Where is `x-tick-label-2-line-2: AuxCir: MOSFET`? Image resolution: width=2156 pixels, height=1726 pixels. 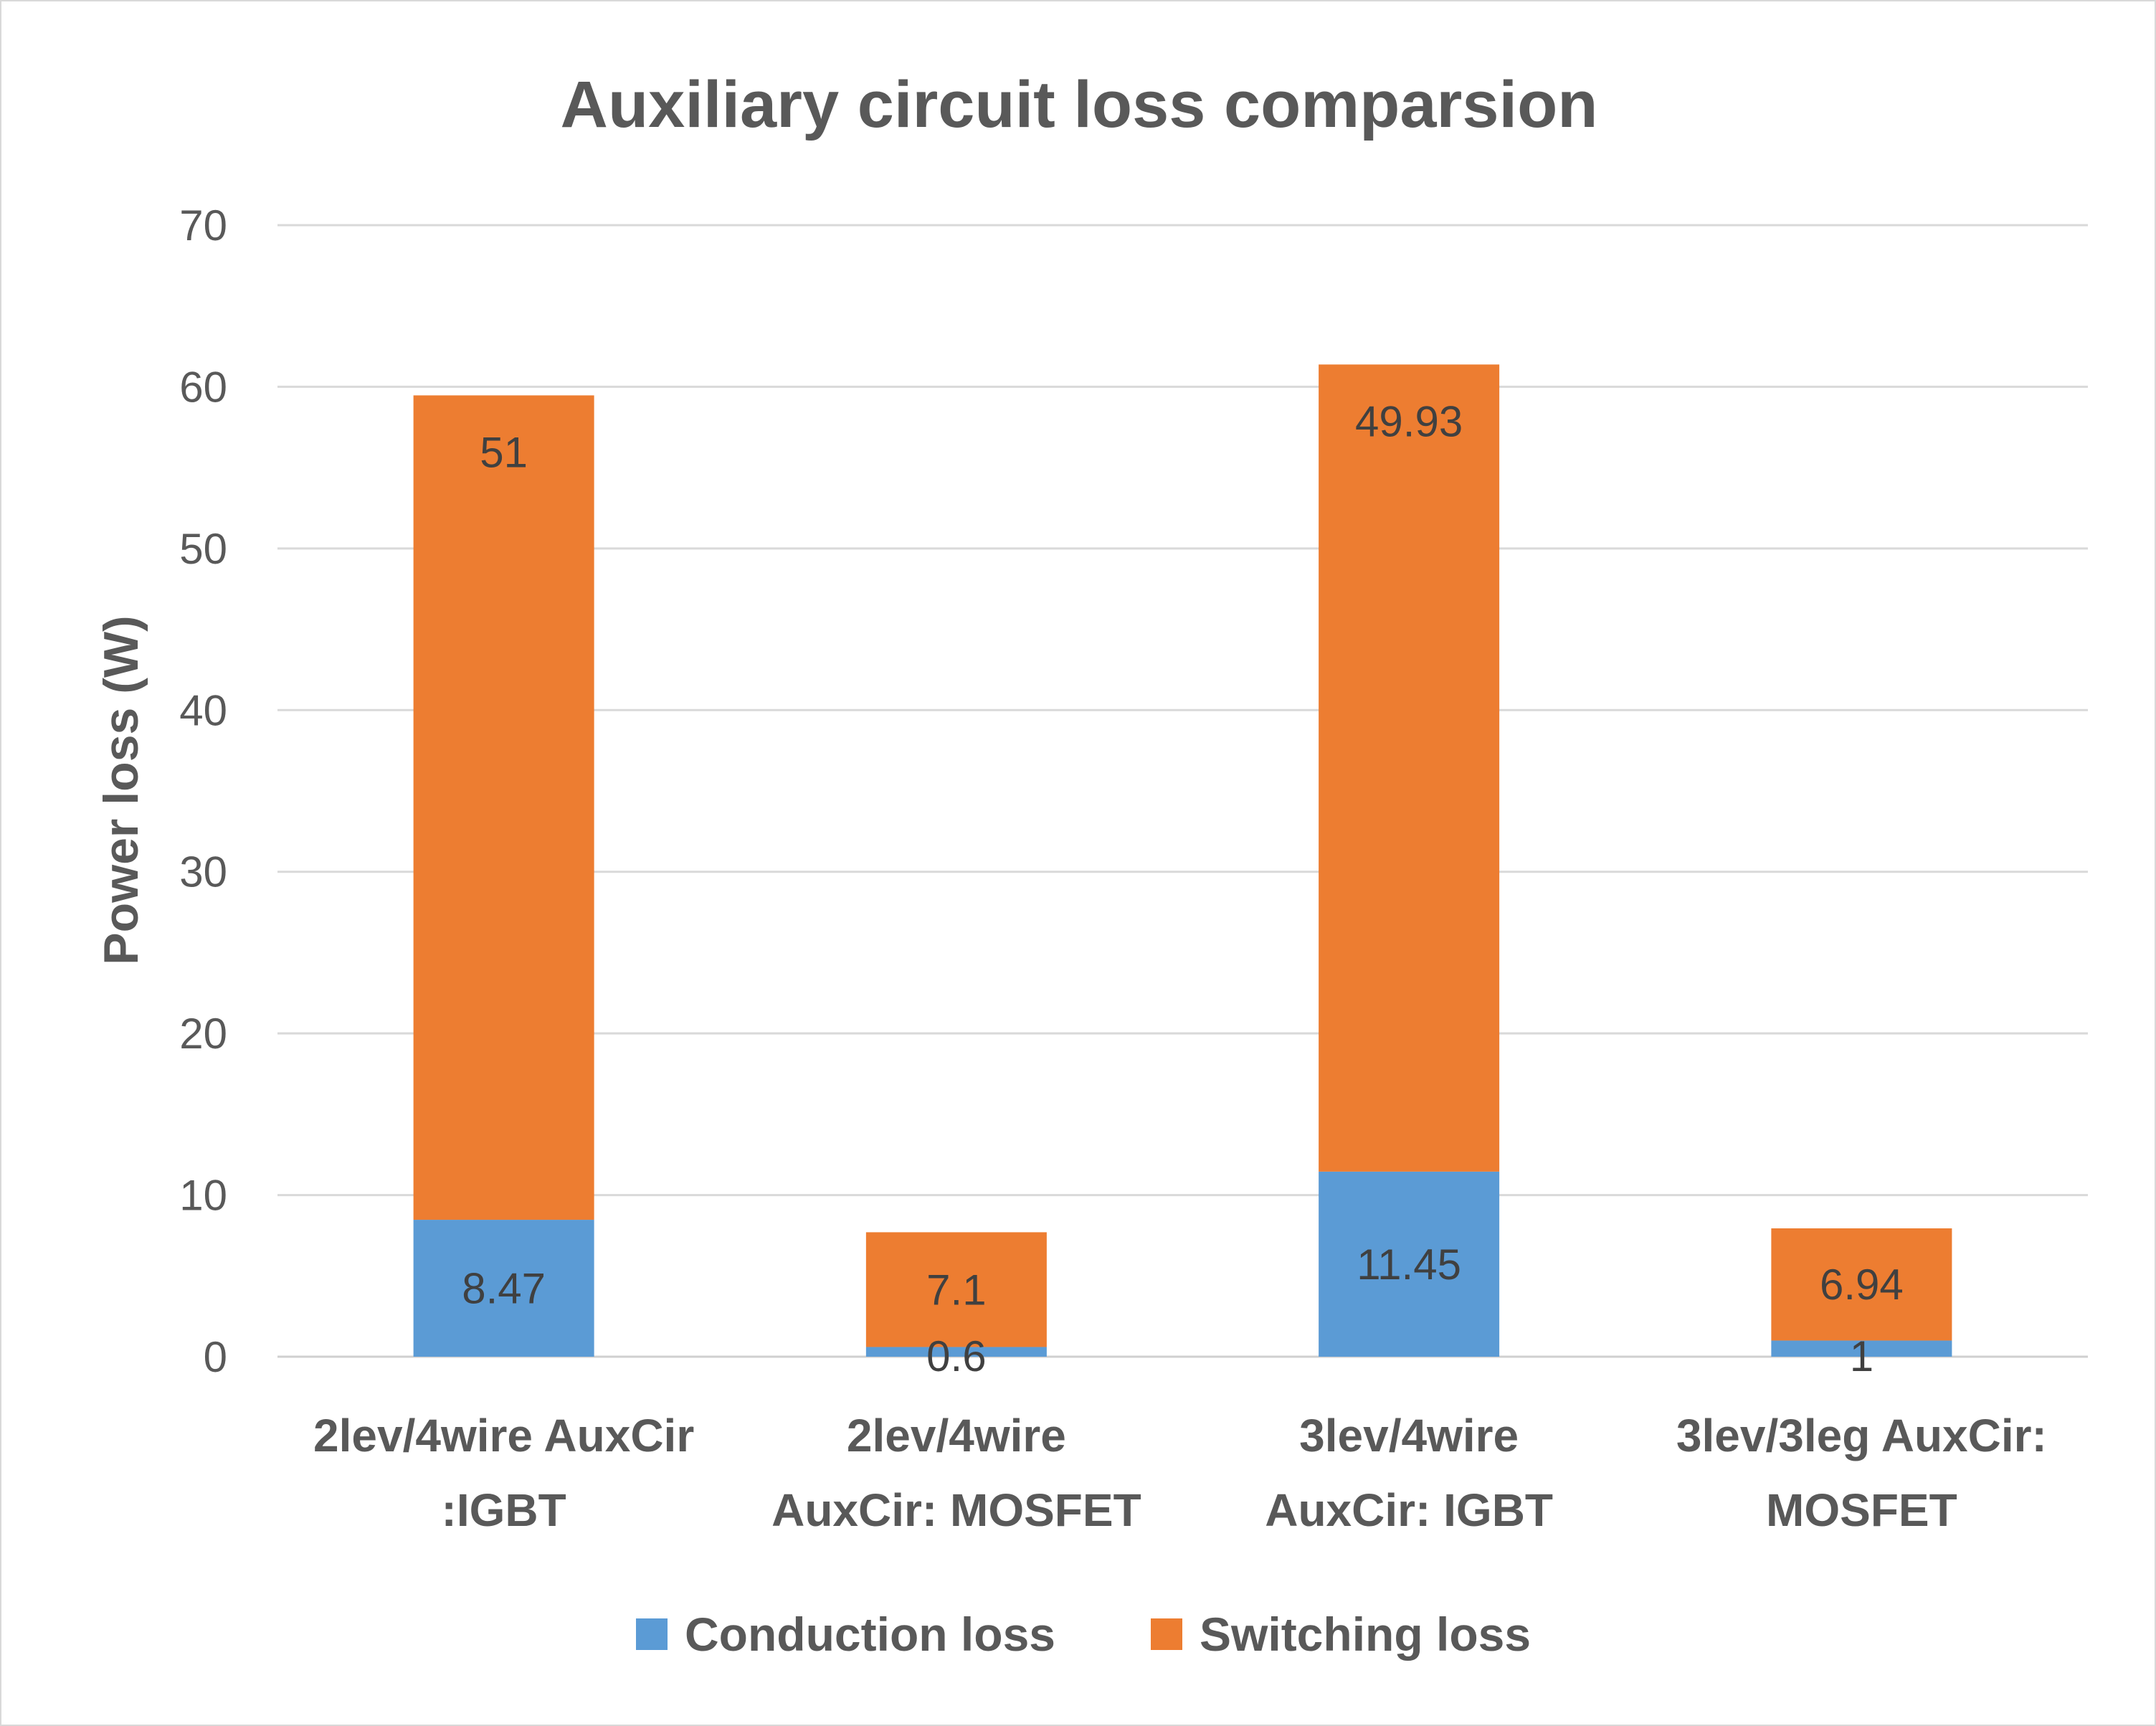
x-tick-label-2-line-2: AuxCir: MOSFET is located at coordinates (956, 1510).